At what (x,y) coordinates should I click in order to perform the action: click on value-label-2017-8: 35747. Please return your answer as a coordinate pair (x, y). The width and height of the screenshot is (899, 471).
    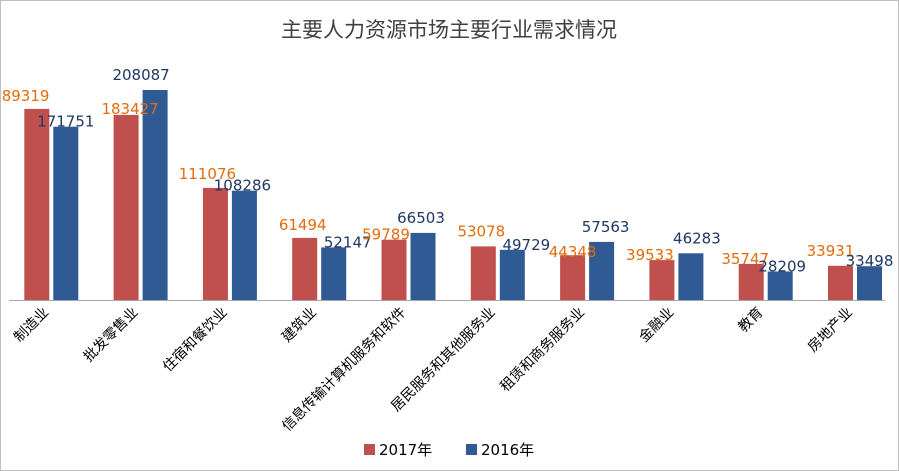
    Looking at the image, I should click on (745, 259).